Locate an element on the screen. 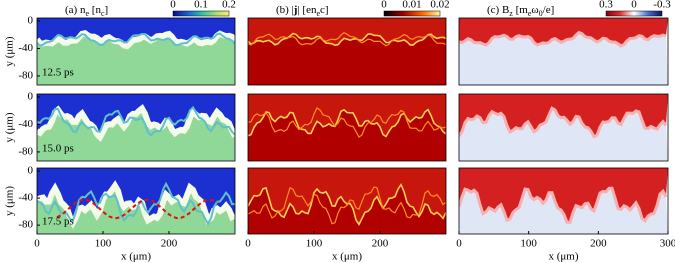 The image size is (675, 263). title-part: ω is located at coordinates (534, 10).